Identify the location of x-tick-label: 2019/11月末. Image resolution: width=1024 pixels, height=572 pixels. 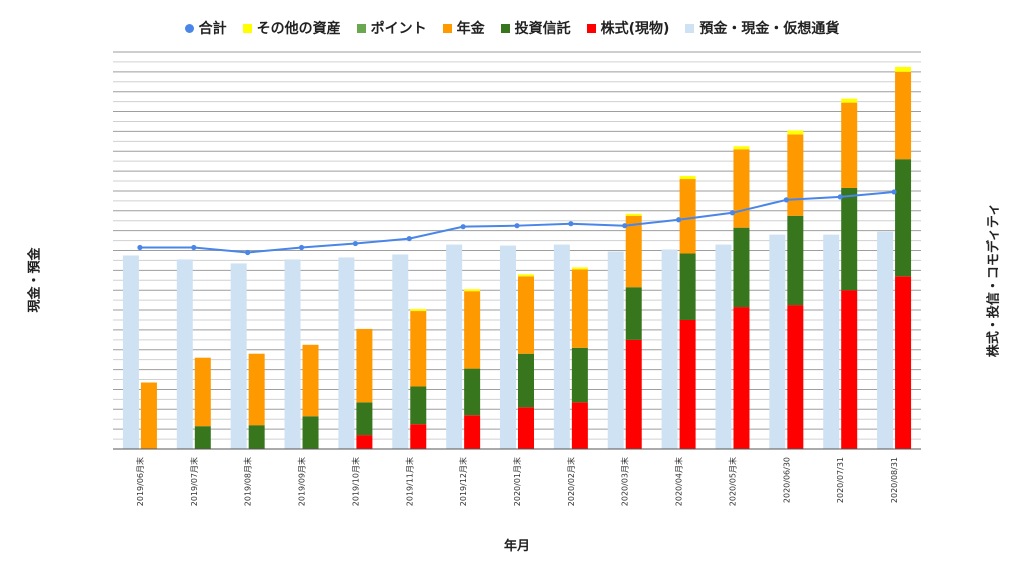
(409, 481).